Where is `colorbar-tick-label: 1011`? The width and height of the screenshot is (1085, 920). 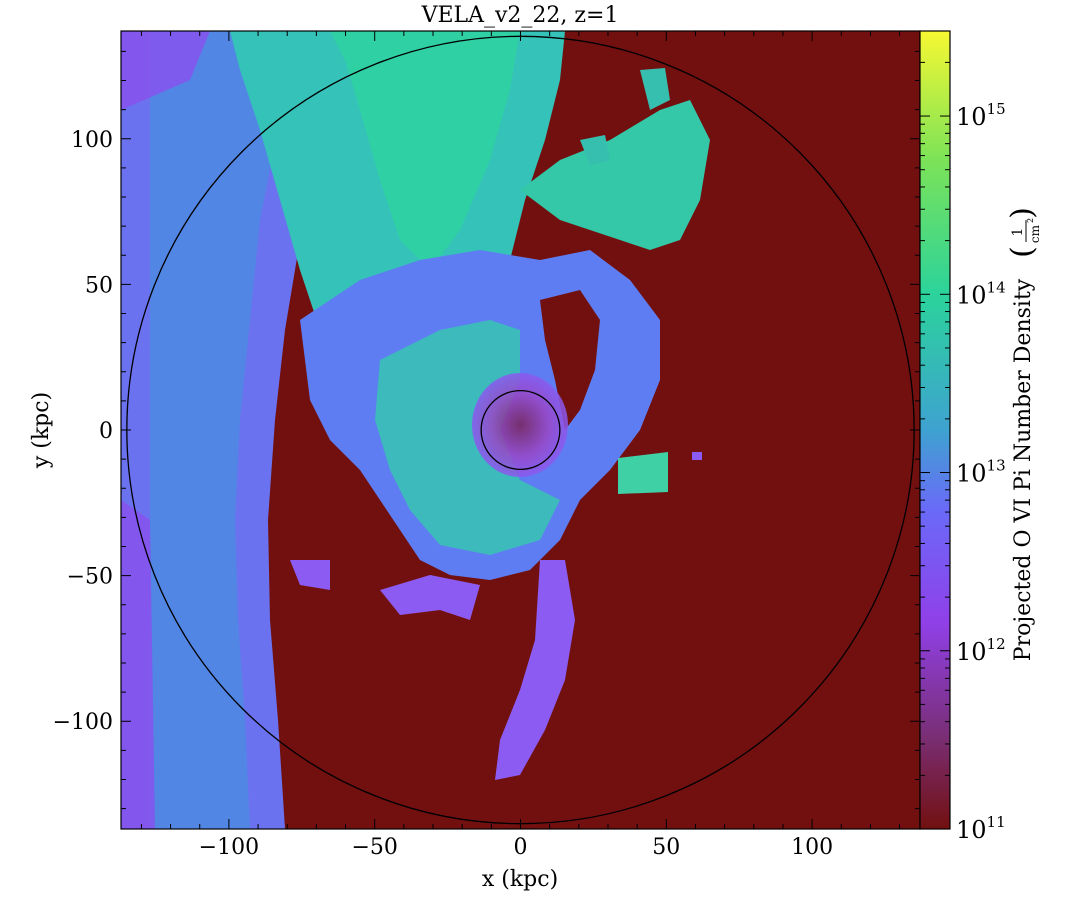
colorbar-tick-label: 1011 is located at coordinates (981, 828).